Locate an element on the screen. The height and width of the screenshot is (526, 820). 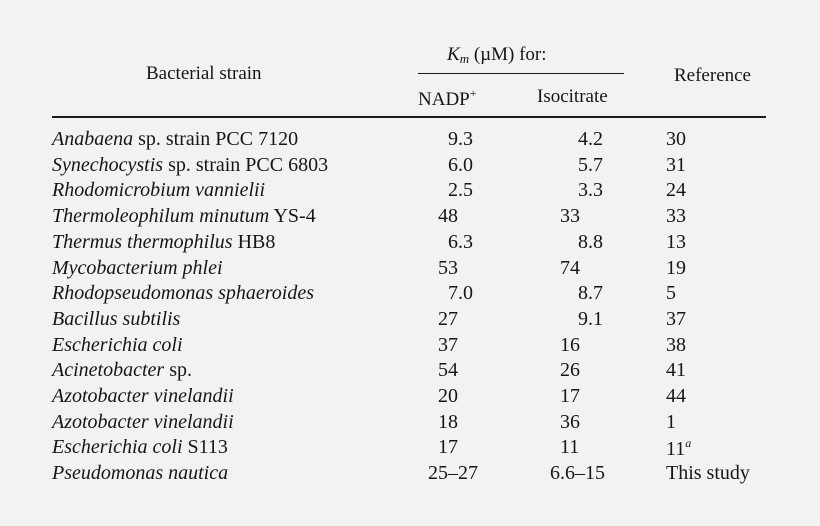
isocitrate-km-cell: 74 is located at coordinates (570, 268).